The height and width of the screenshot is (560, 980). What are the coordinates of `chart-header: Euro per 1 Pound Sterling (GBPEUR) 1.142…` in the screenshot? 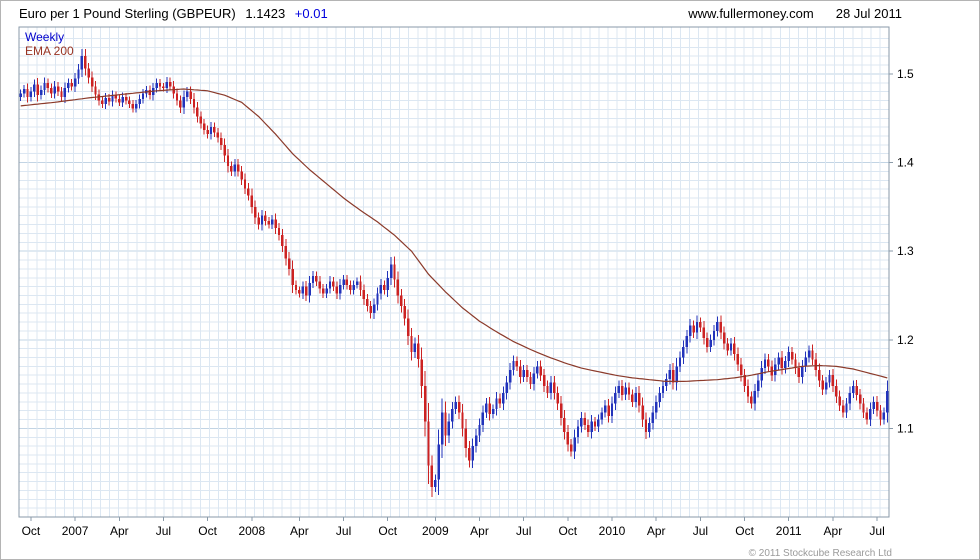 It's located at (490, 12).